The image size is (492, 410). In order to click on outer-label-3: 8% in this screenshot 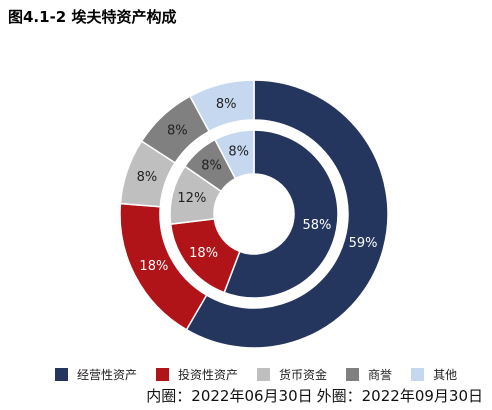, I will do `click(147, 177)`.